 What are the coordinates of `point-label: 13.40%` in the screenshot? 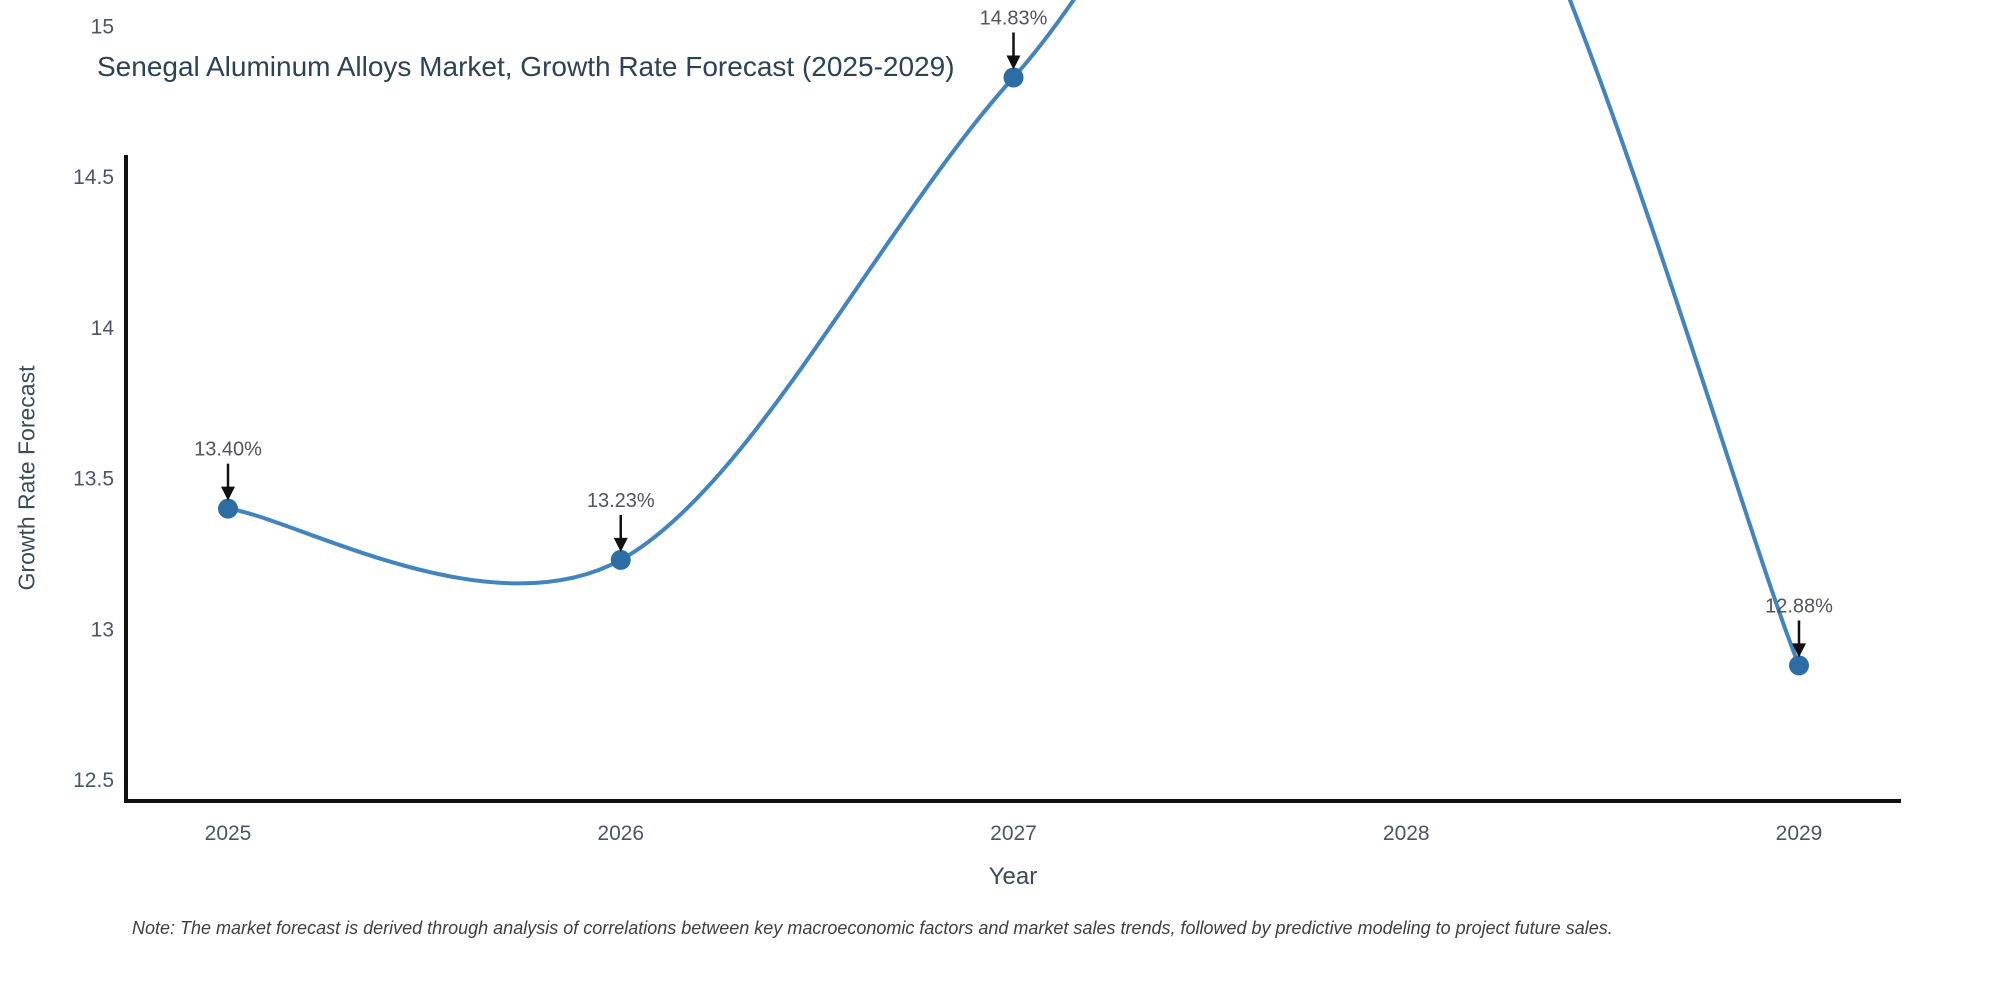 It's located at (228, 450).